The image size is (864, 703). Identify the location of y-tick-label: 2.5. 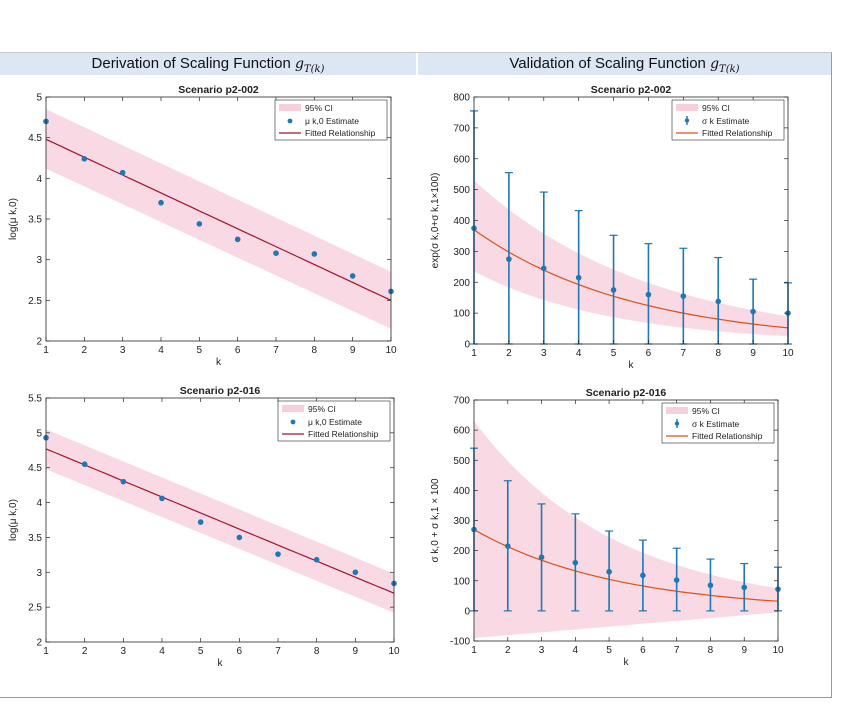
(35, 608).